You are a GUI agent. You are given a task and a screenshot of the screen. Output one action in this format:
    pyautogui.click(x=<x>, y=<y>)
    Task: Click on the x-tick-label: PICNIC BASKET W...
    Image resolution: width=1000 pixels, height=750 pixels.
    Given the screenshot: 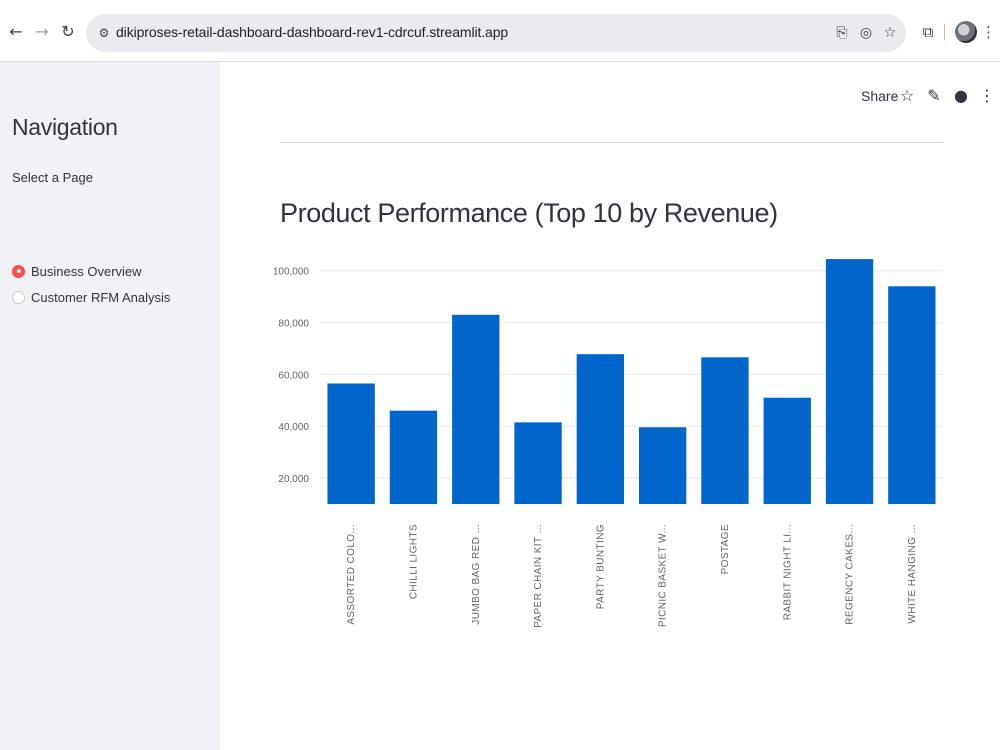 What is the action you would take?
    pyautogui.click(x=663, y=575)
    